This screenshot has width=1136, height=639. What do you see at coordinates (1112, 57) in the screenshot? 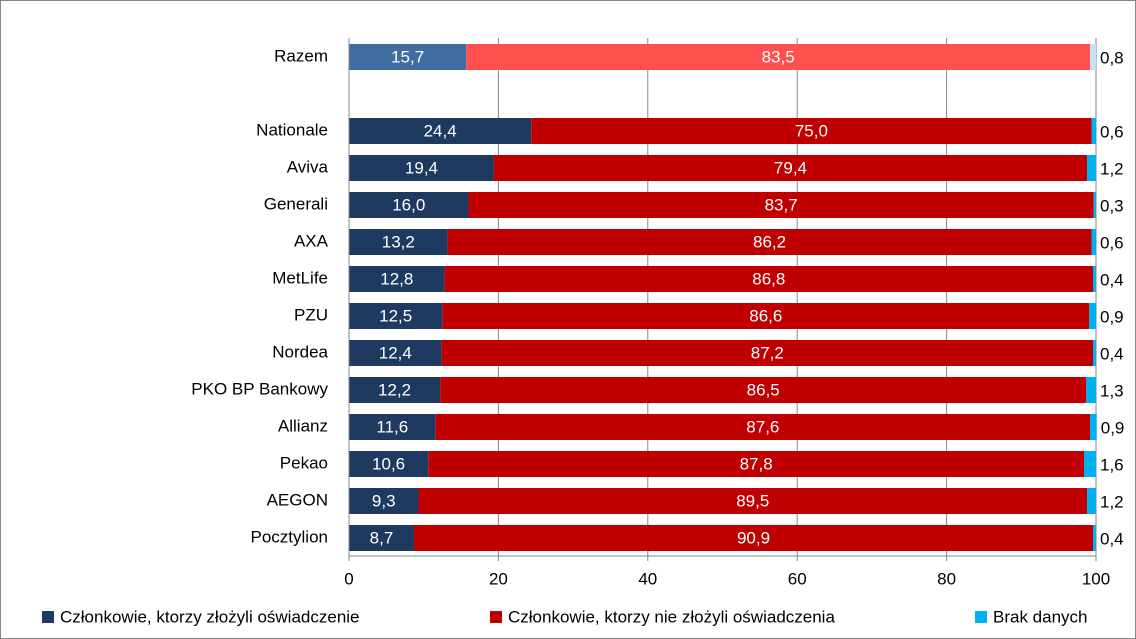
I see `value-label: 0,8` at bounding box center [1112, 57].